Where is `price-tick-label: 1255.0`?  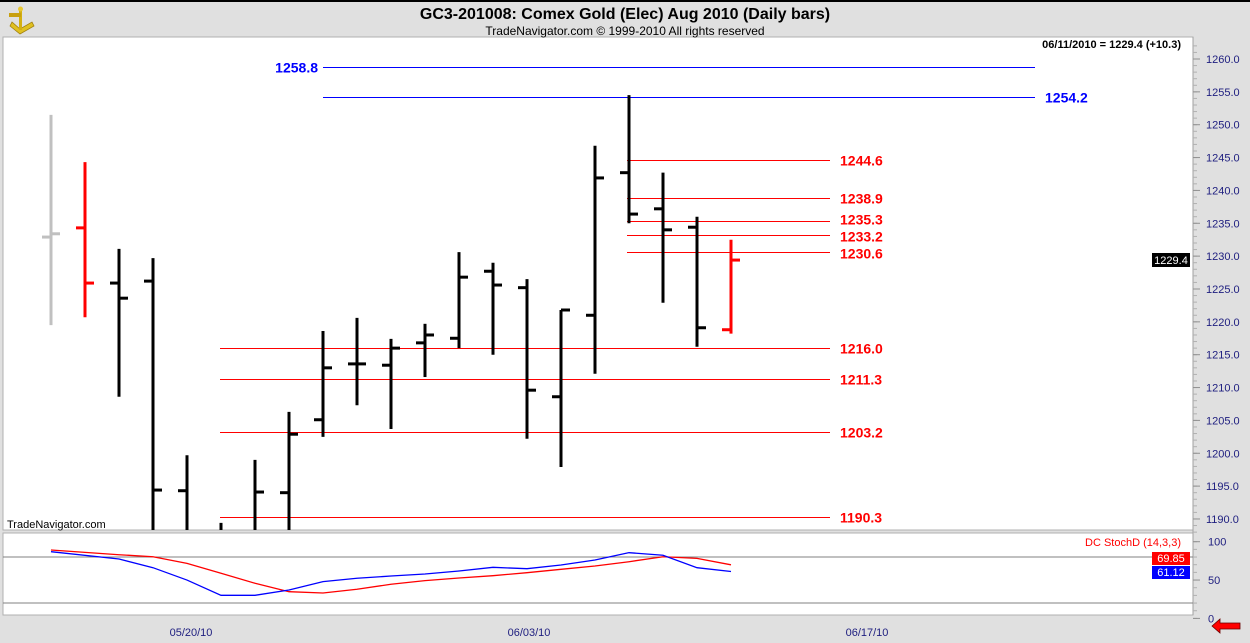 price-tick-label: 1255.0 is located at coordinates (1223, 93).